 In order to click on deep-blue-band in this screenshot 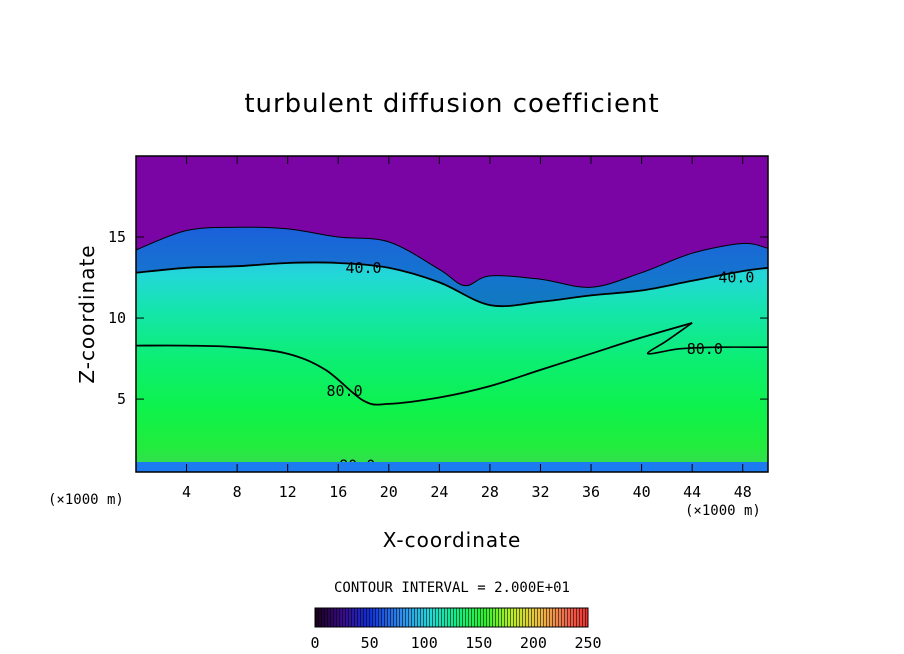, I will do `click(452, 267)`.